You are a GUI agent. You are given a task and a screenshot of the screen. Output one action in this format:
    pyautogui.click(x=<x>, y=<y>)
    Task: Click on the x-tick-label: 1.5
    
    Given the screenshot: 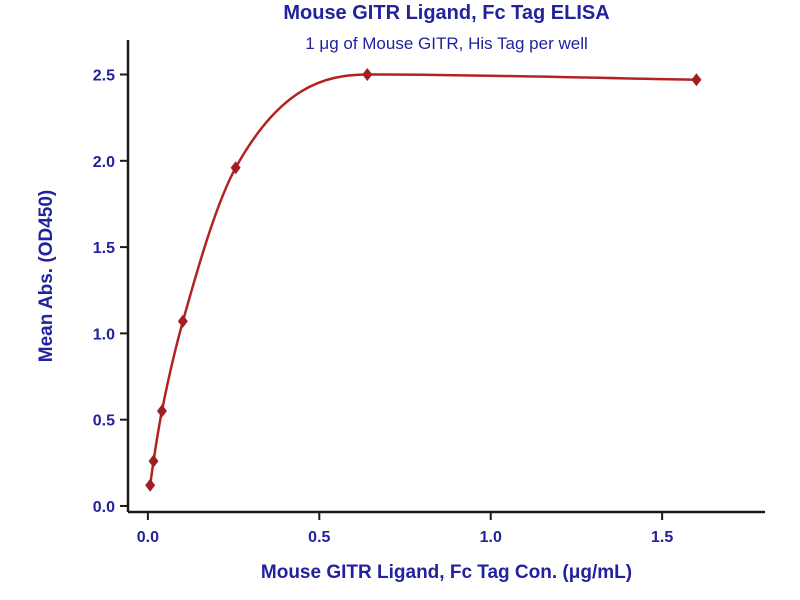 What is the action you would take?
    pyautogui.click(x=662, y=537)
    